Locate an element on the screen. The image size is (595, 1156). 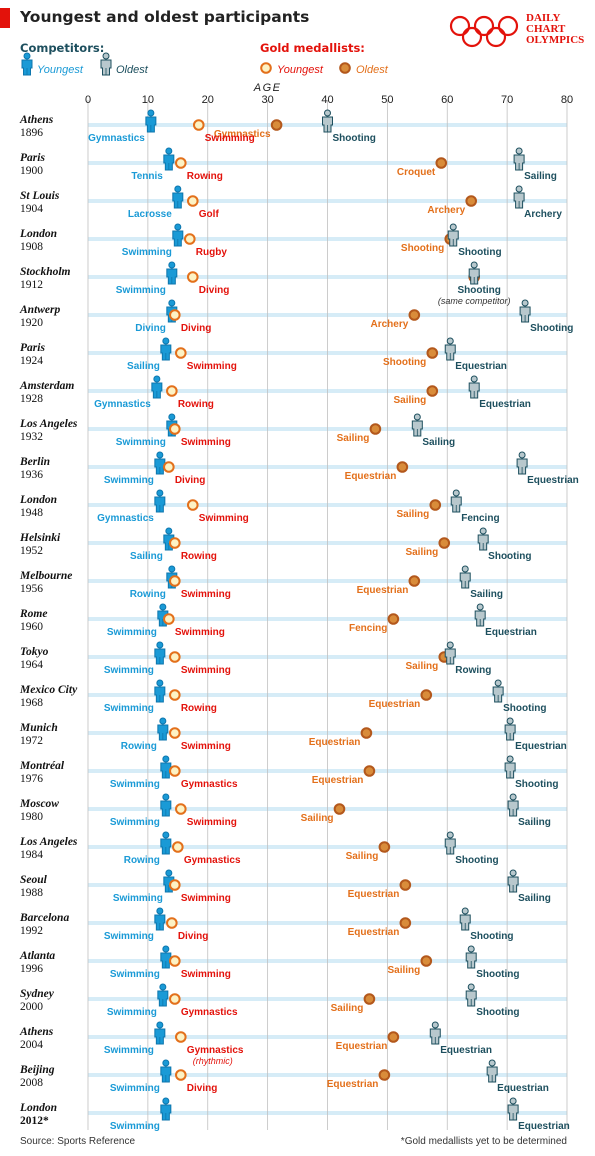
game-year: 1968 is located at coordinates (31, 703).